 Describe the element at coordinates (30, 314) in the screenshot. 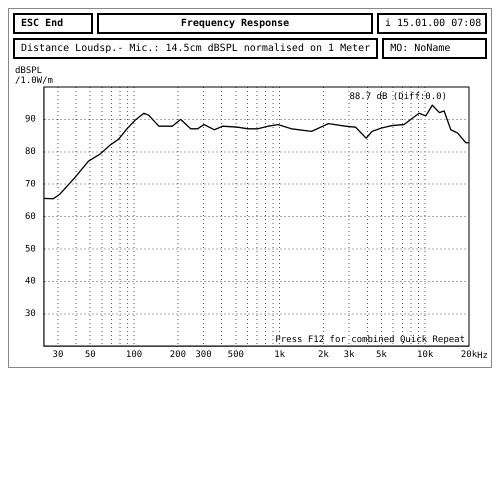

I see `y-tick-label: 30` at that location.